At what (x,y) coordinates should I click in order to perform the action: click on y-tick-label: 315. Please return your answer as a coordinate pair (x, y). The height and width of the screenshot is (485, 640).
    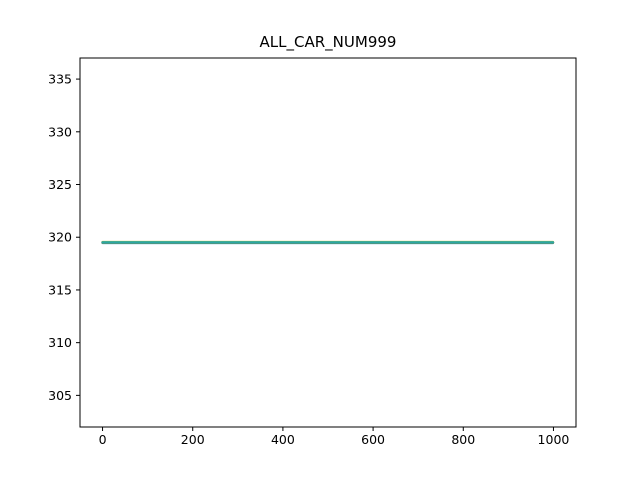
    Looking at the image, I should click on (60, 289).